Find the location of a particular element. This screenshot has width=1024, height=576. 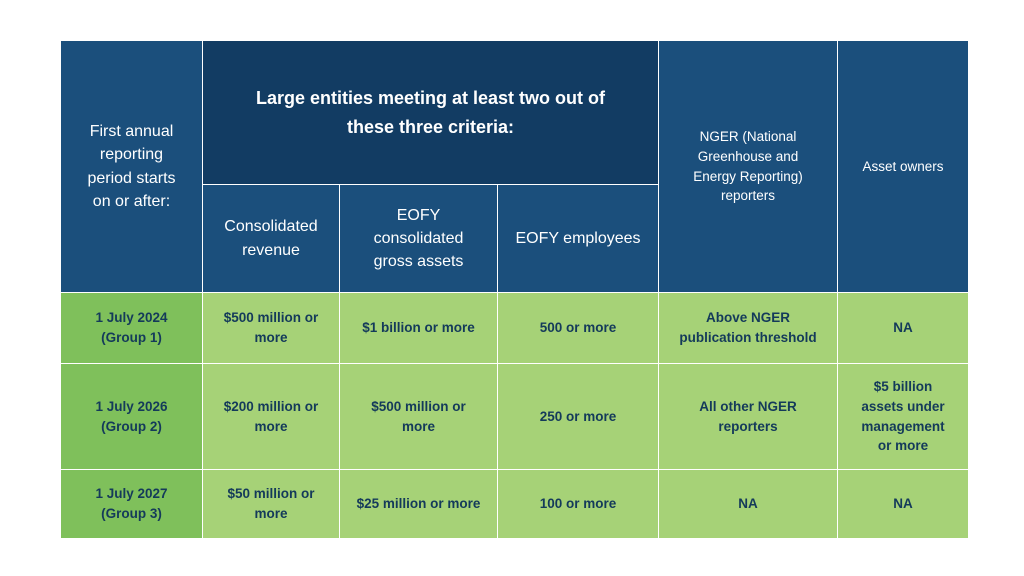

header-employees-label: EOFY employees is located at coordinates (578, 238).